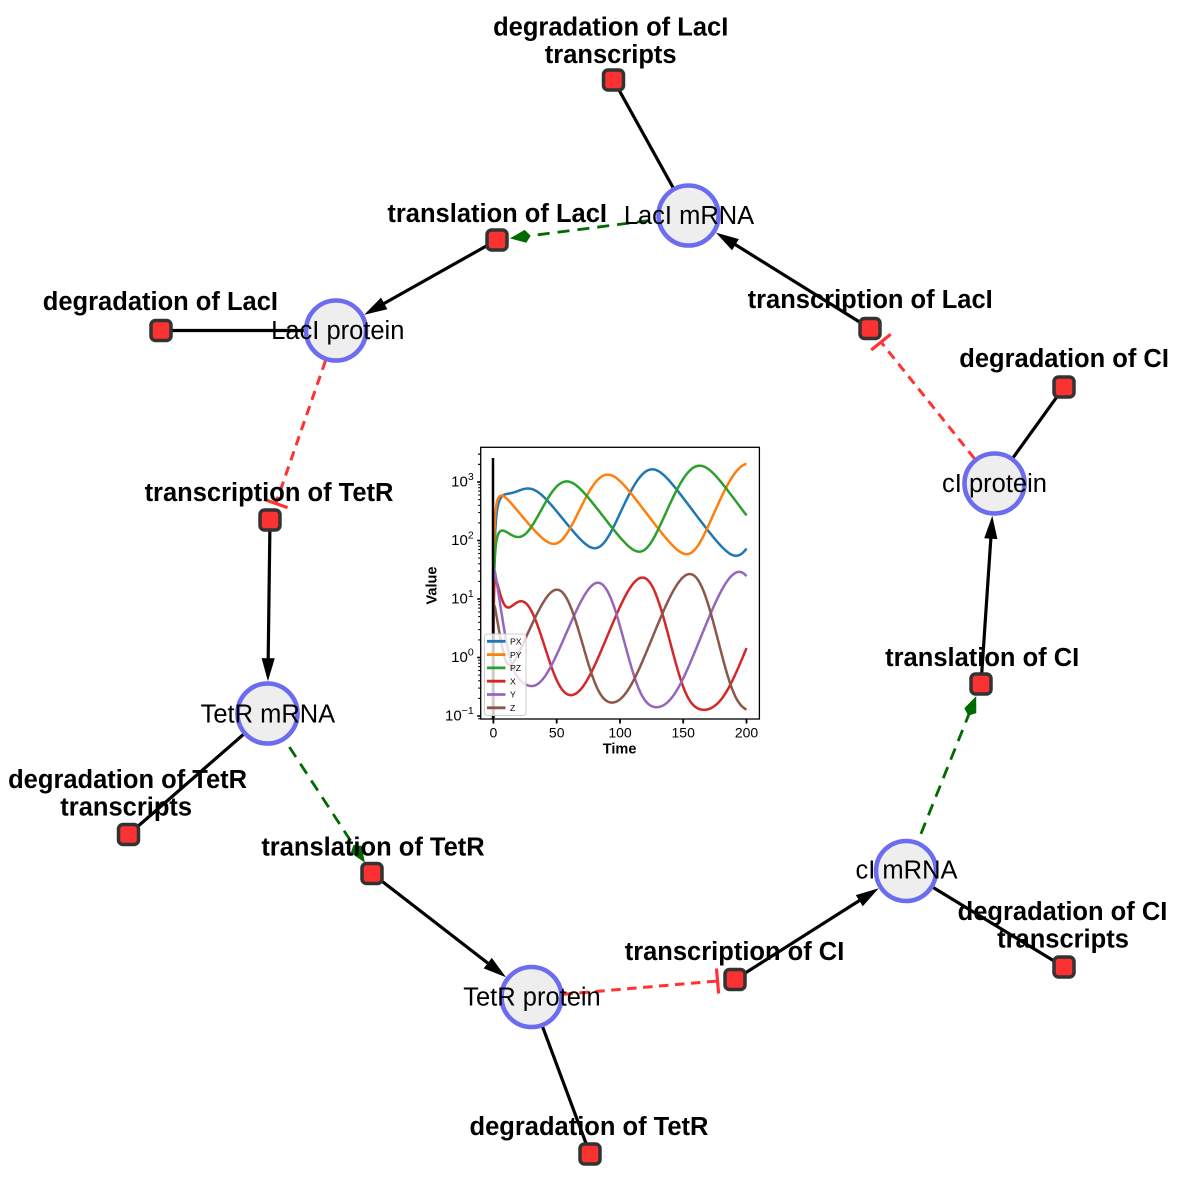 This screenshot has height=1200, width=1189. Describe the element at coordinates (870, 300) in the screenshot. I see `svg-text: transcription of LacI` at that location.